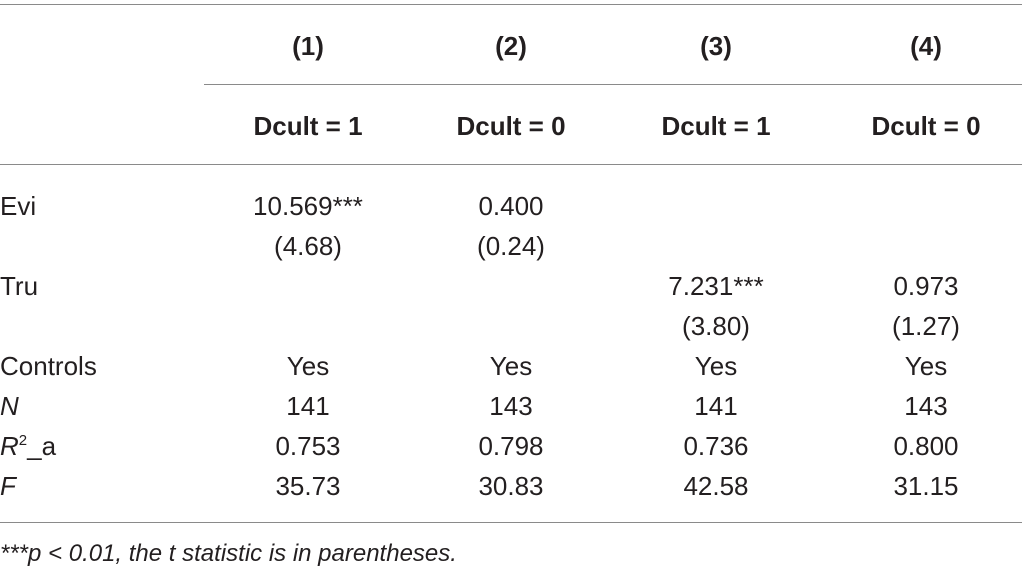  What do you see at coordinates (511, 4) in the screenshot?
I see `table-top-rule` at bounding box center [511, 4].